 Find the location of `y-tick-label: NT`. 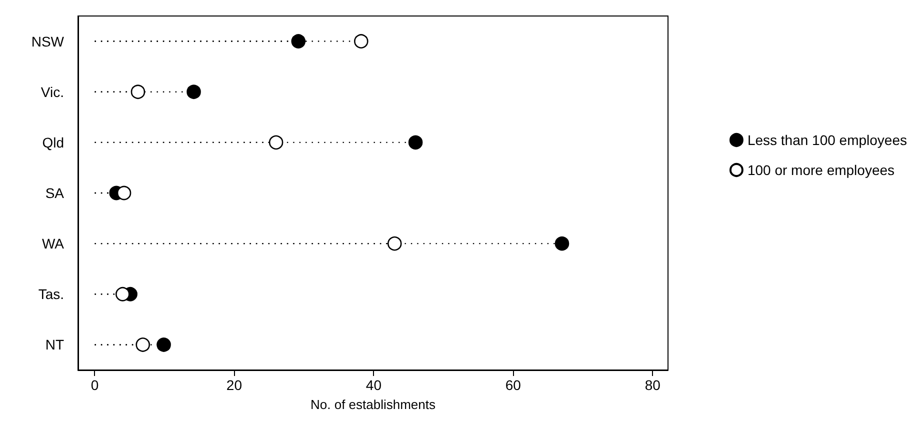

y-tick-label: NT is located at coordinates (54, 344).